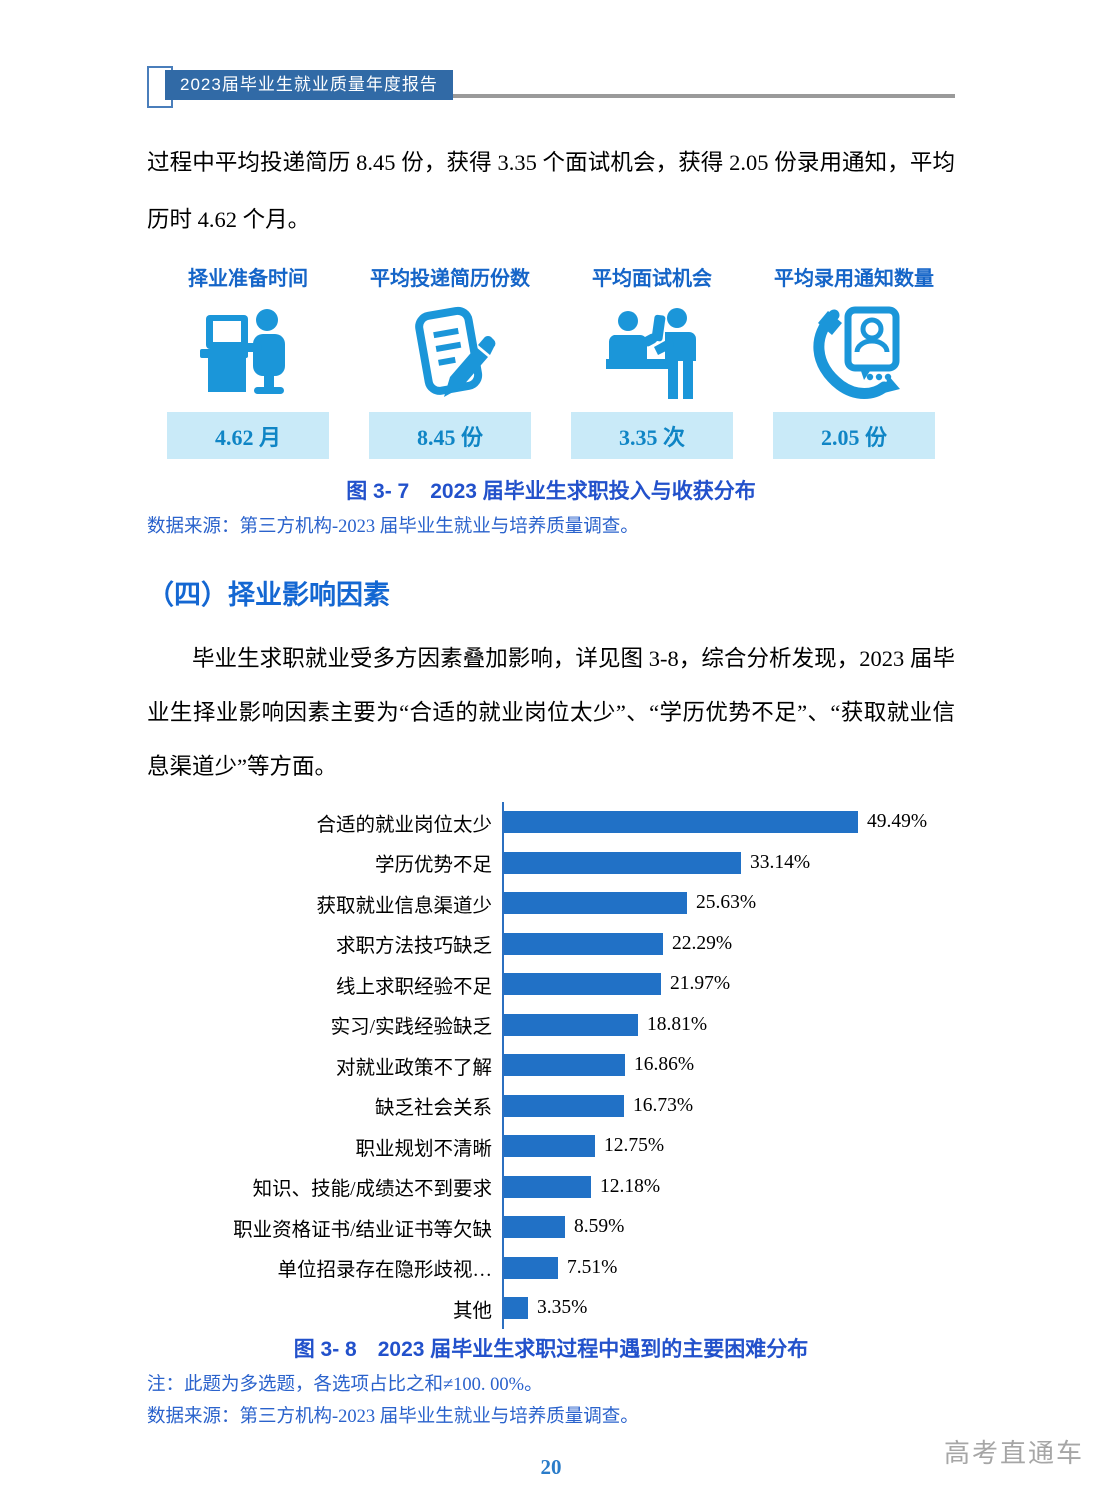 This screenshot has height=1496, width=1102. What do you see at coordinates (700, 984) in the screenshot?
I see `chart-value-label: 21.97%` at bounding box center [700, 984].